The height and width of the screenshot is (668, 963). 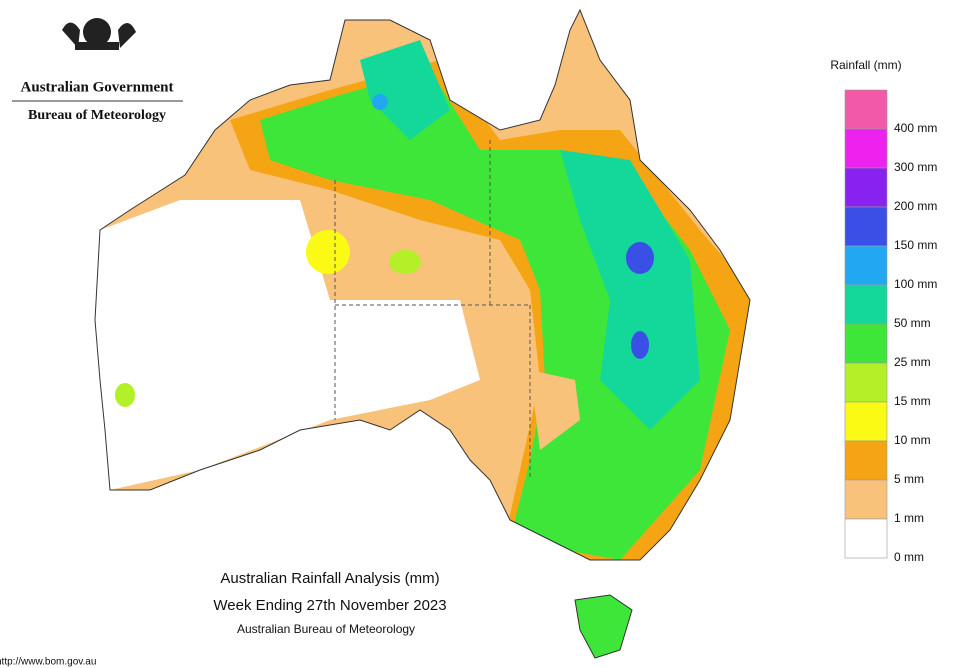 I want to click on legend-label: 25 mm, so click(x=912, y=362).